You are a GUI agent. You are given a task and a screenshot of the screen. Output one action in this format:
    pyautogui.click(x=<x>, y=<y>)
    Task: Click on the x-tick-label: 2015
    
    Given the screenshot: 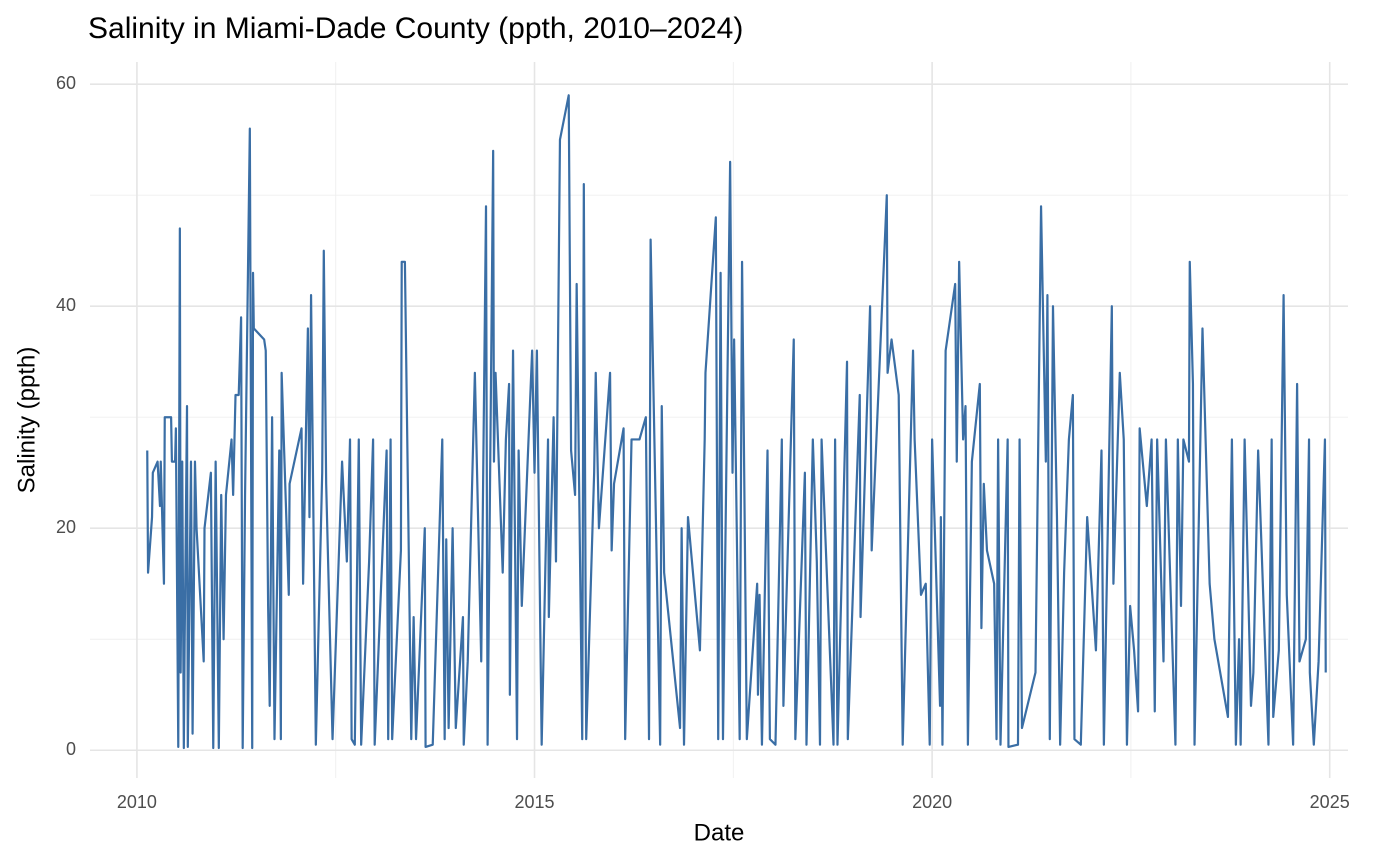 What is the action you would take?
    pyautogui.click(x=534, y=802)
    